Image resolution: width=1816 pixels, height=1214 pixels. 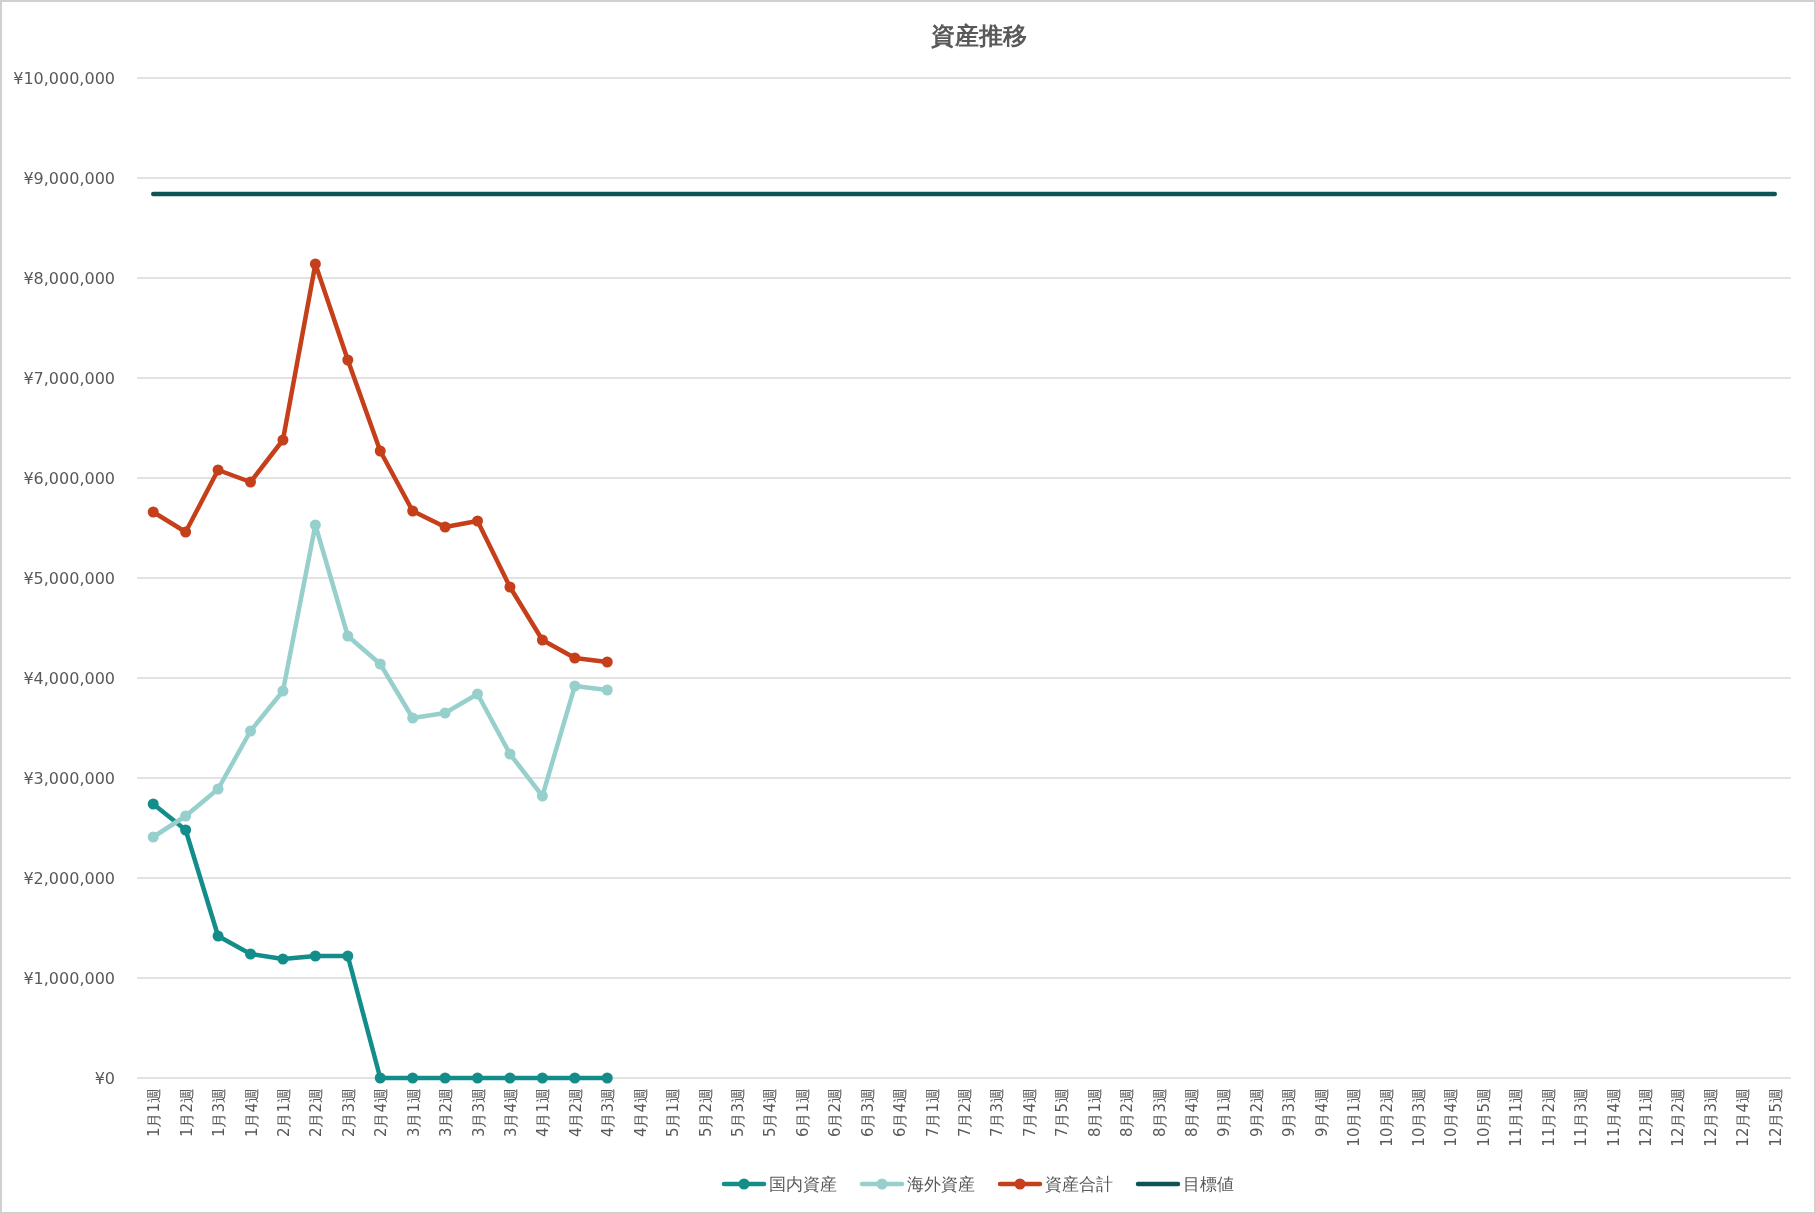 What do you see at coordinates (510, 1113) in the screenshot?
I see `x-tick-label: 3月4週` at bounding box center [510, 1113].